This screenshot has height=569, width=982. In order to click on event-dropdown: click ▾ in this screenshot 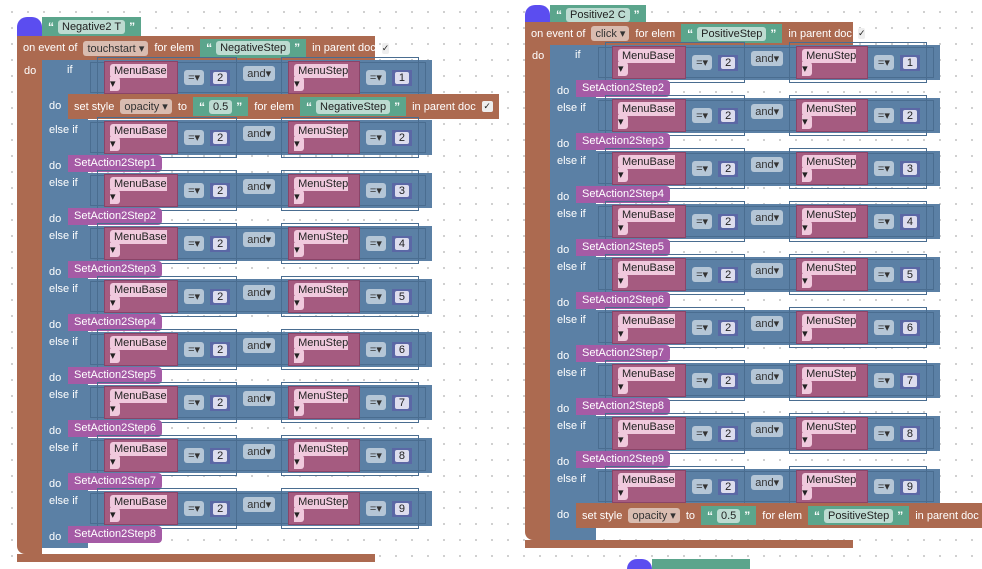, I will do `click(610, 33)`.